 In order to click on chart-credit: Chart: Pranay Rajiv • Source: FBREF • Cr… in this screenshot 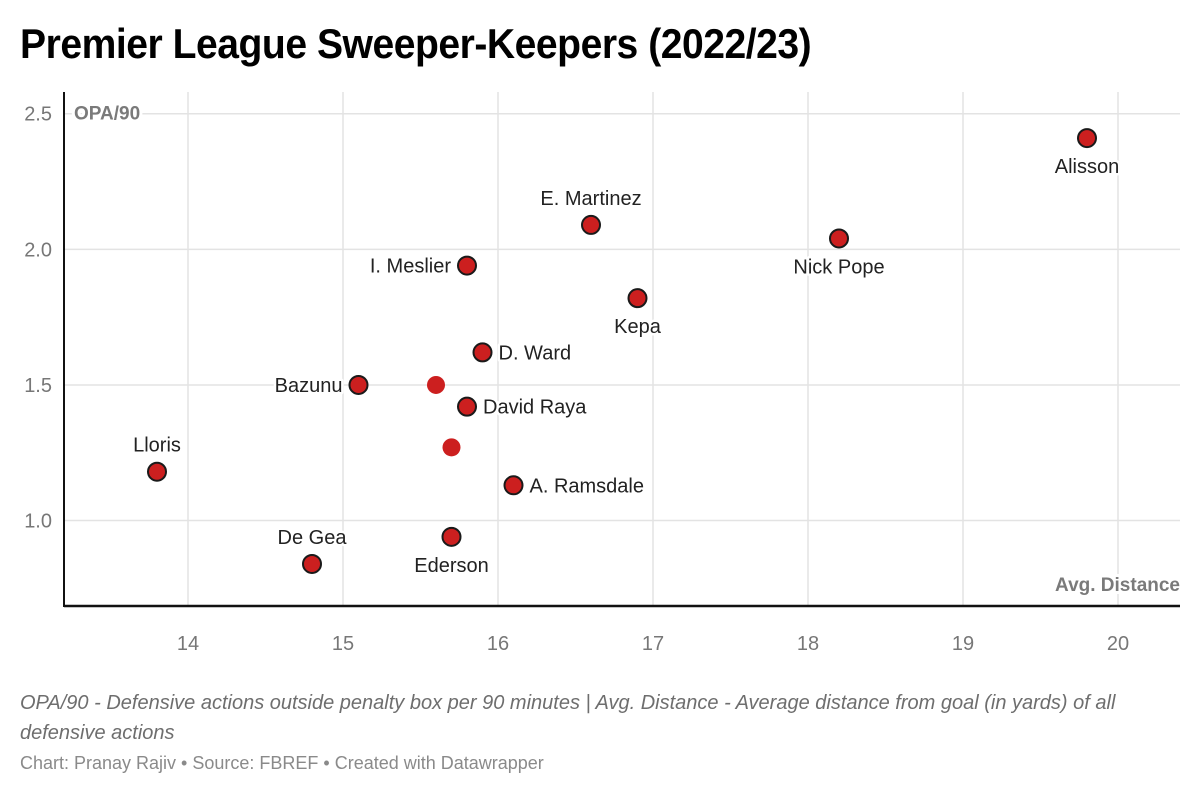, I will do `click(282, 763)`.